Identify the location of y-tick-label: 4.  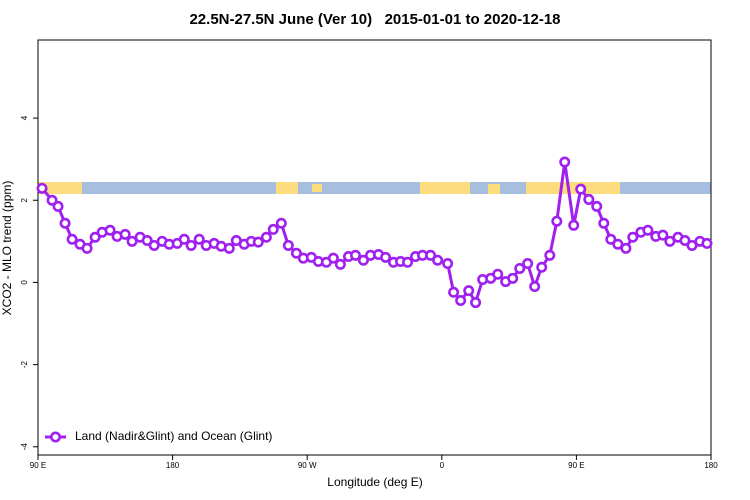
(24, 117).